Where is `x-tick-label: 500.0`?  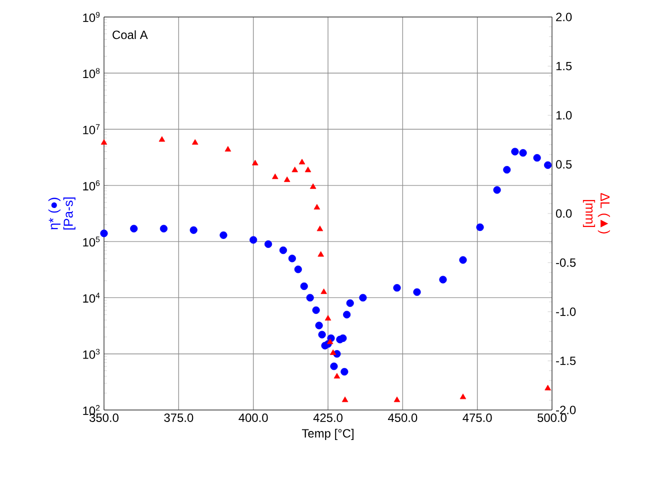
x-tick-label: 500.0 is located at coordinates (552, 418).